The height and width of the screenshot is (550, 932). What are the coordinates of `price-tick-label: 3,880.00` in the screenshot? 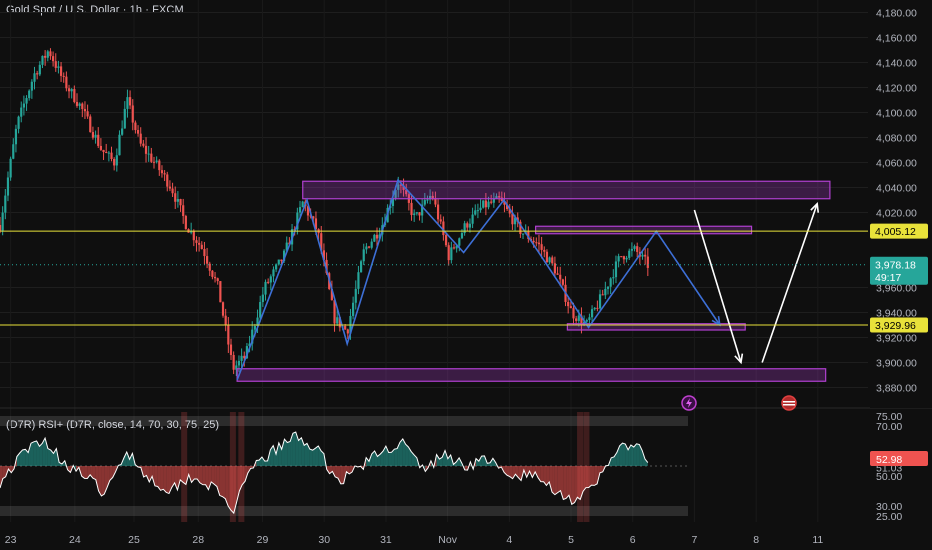 It's located at (896, 389).